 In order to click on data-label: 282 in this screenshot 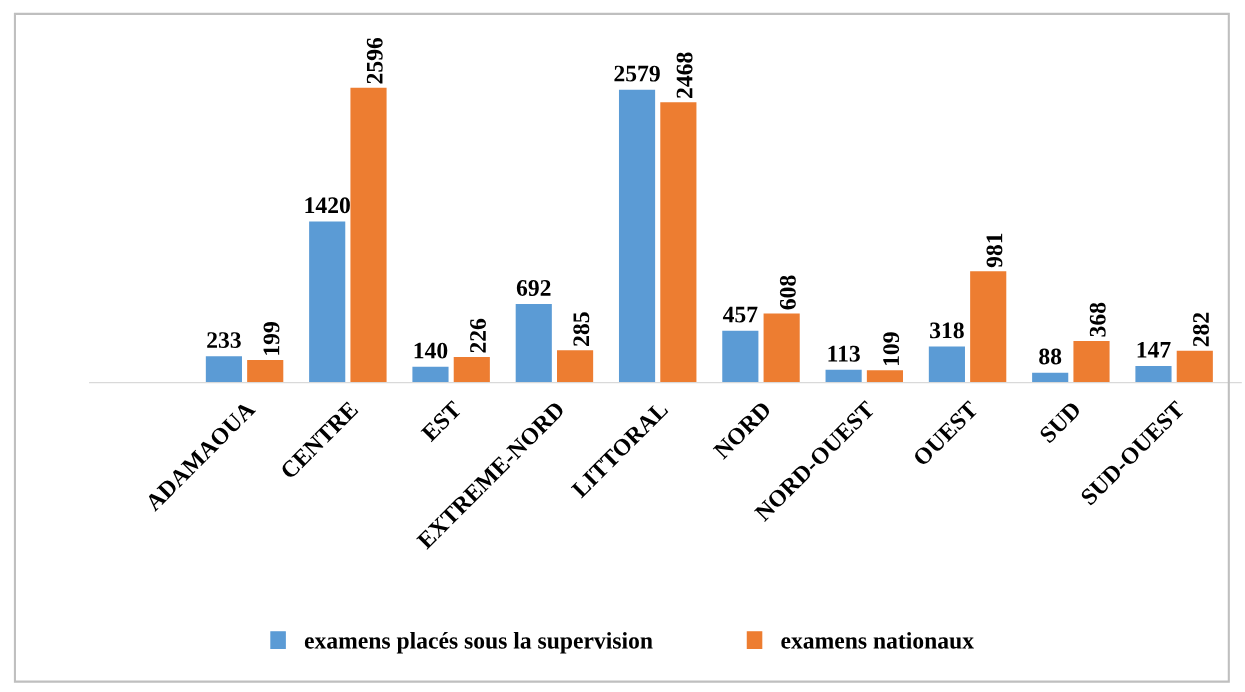, I will do `click(1201, 329)`.